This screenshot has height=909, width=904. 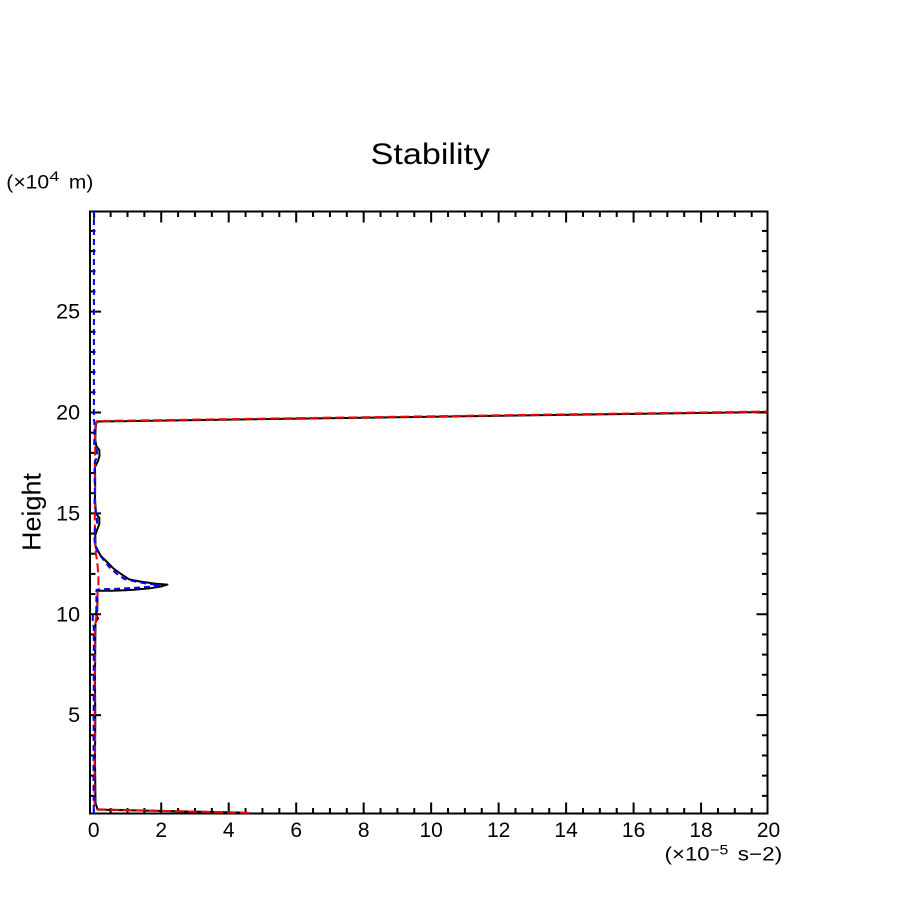 What do you see at coordinates (364, 830) in the screenshot?
I see `svg-text: 8` at bounding box center [364, 830].